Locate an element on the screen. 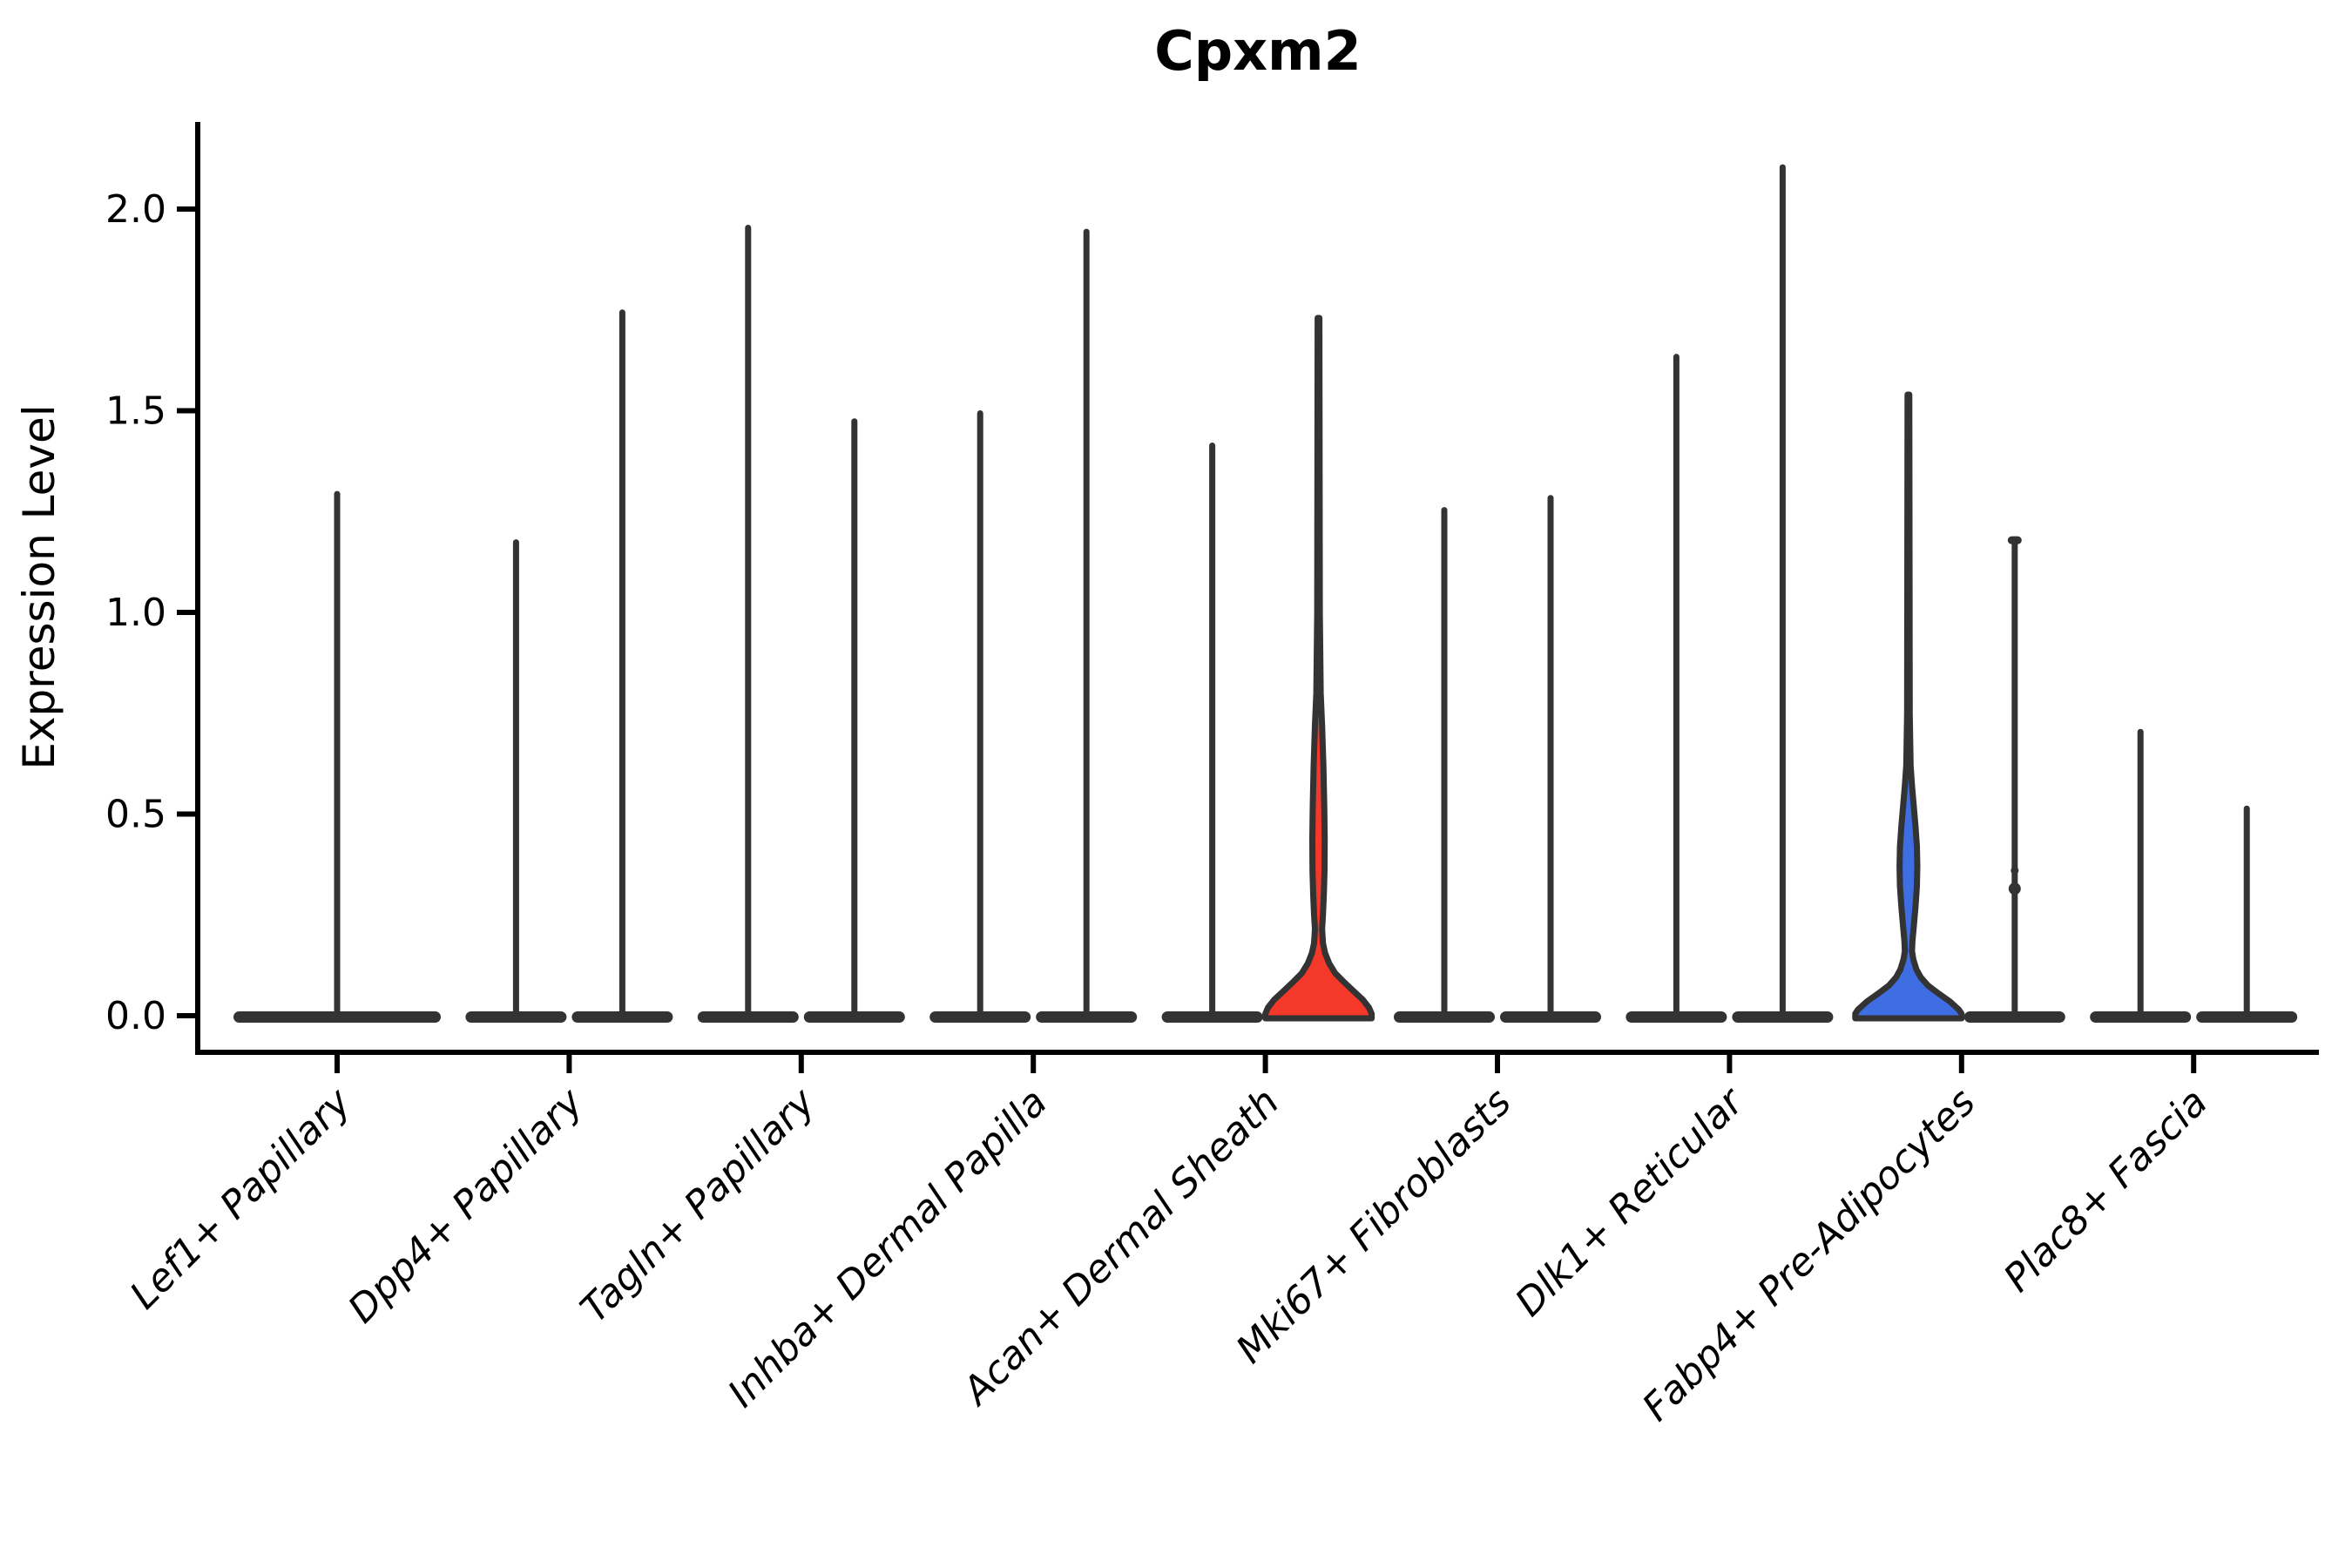 The width and height of the screenshot is (2352, 1568). violin-acan-dermal-sheath-right is located at coordinates (1319, 668).